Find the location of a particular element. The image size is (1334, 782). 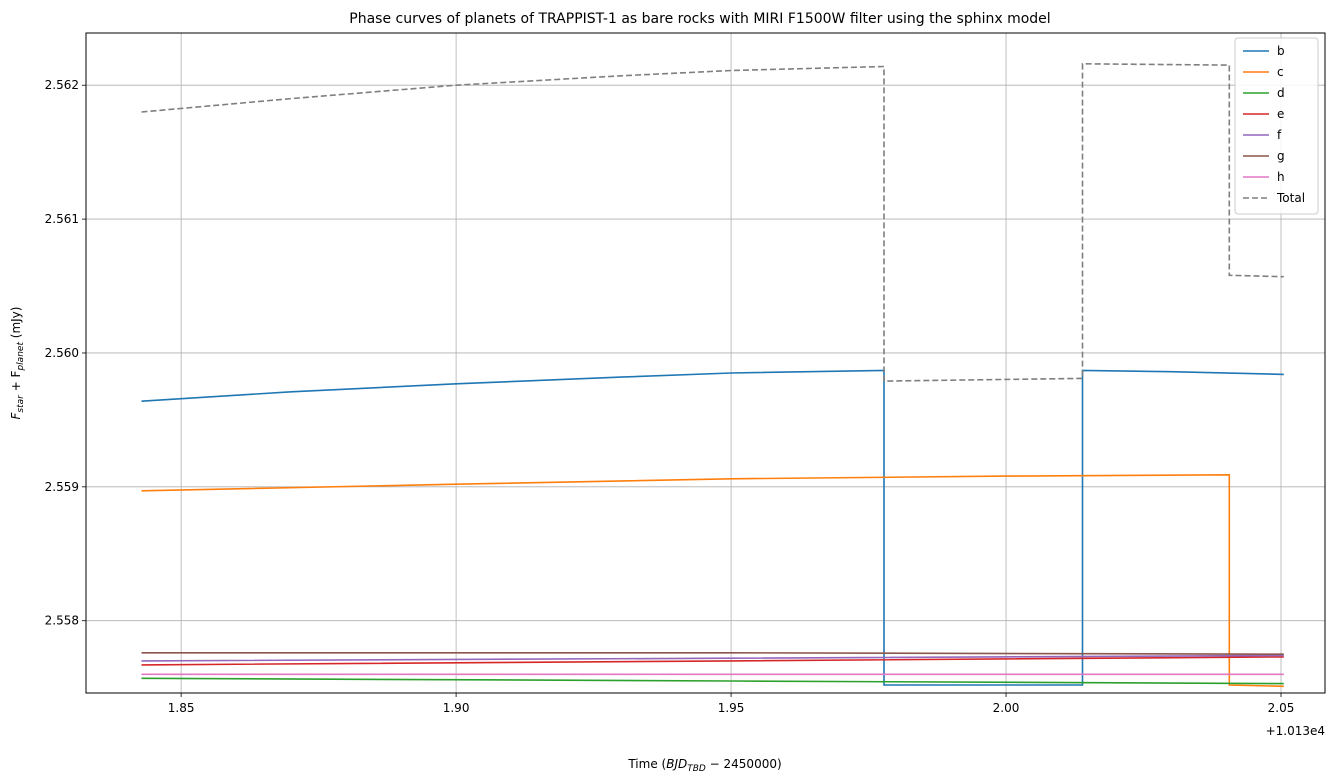

legend-label: h is located at coordinates (1281, 177).